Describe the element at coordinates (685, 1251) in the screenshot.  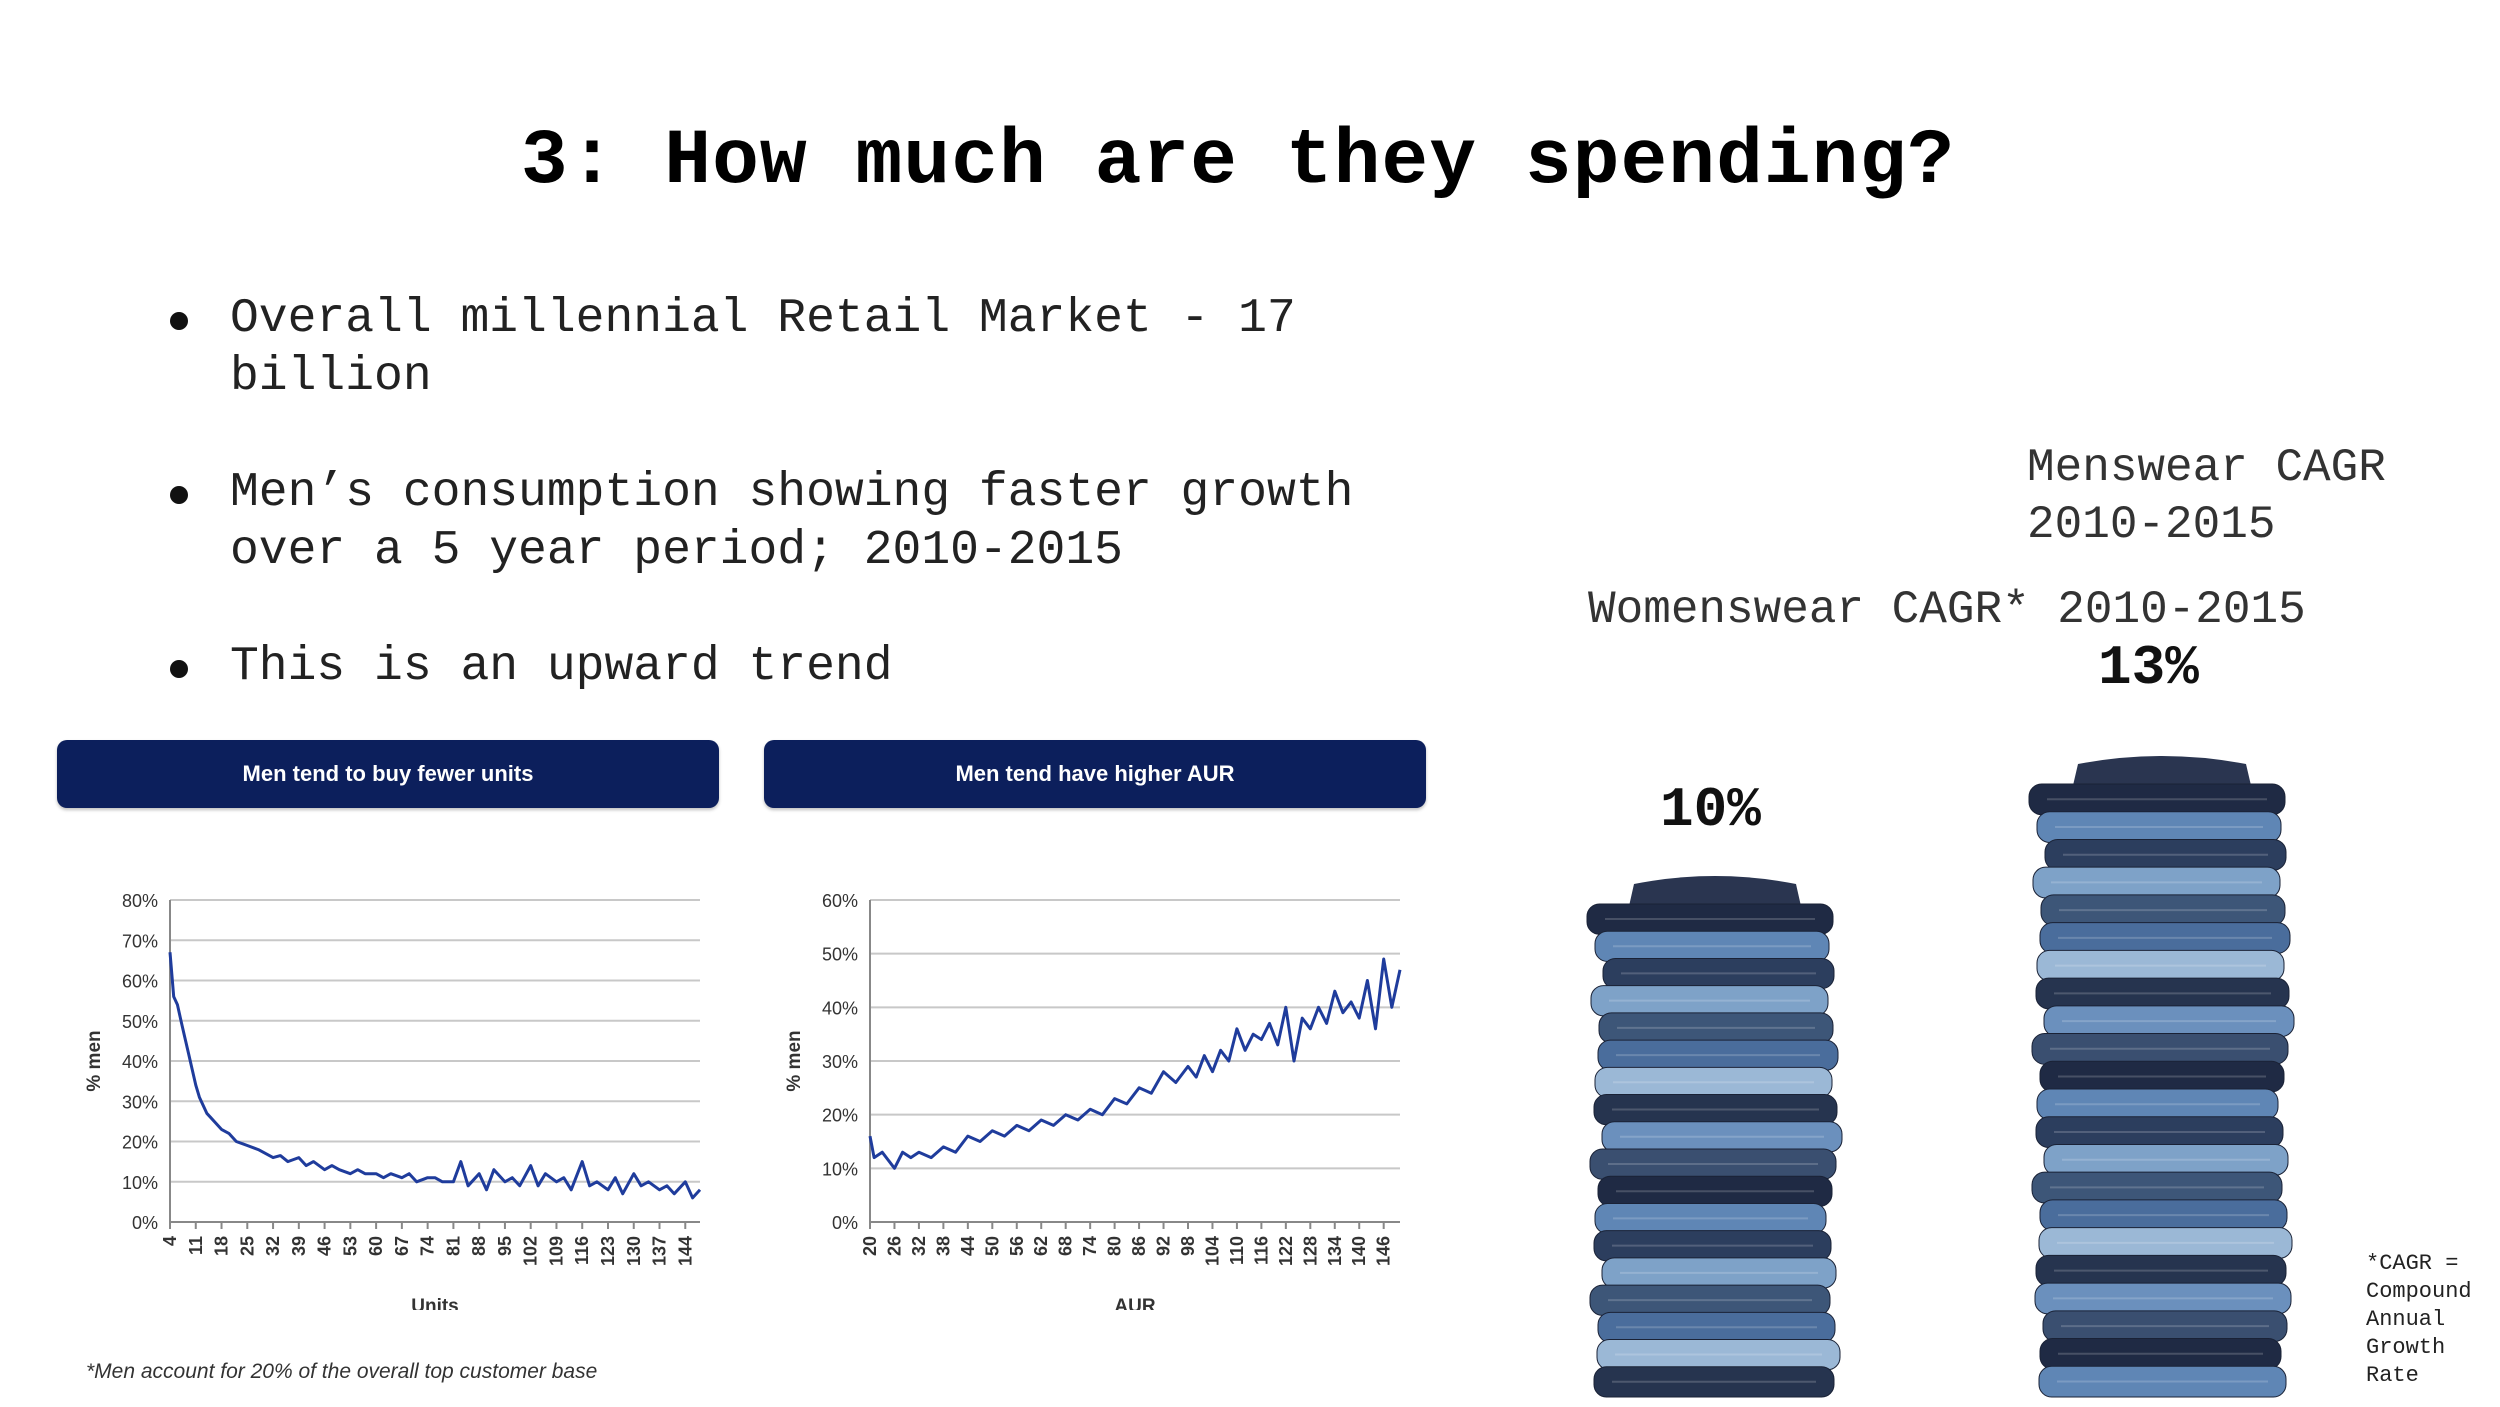
I see `x-tick-label: 144` at that location.